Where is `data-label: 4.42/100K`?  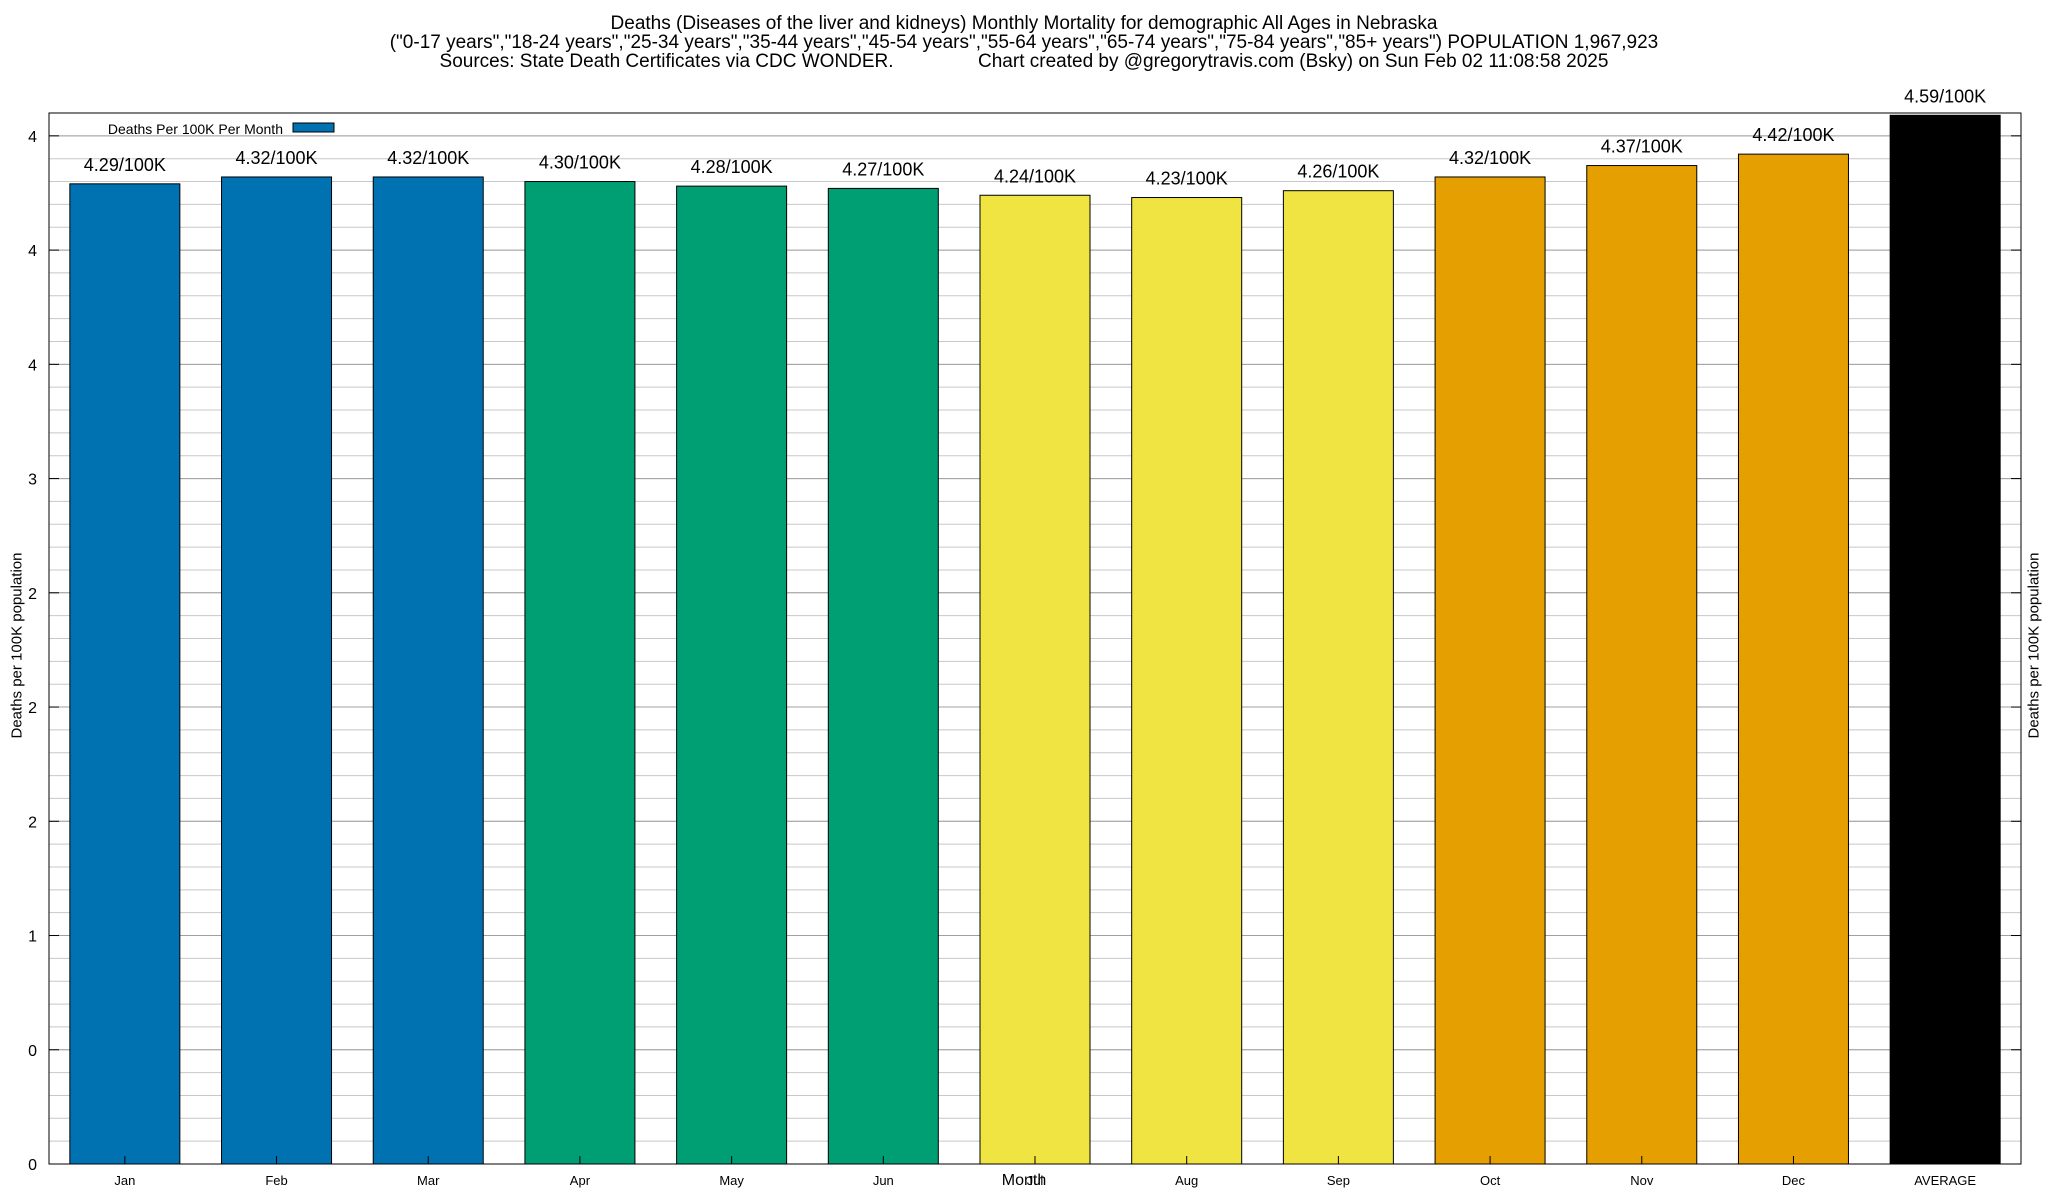
data-label: 4.42/100K is located at coordinates (1793, 135).